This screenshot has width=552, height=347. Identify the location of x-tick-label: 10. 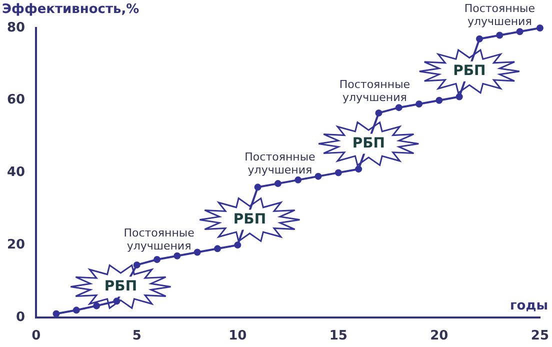
(237, 336).